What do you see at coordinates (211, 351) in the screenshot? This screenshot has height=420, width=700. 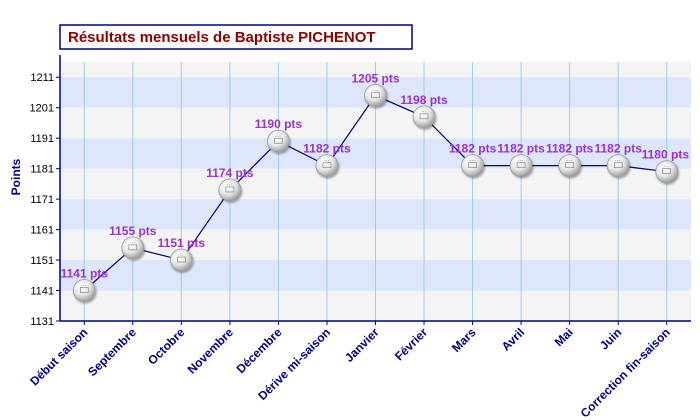 I see `x-tick-label: Novembre` at bounding box center [211, 351].